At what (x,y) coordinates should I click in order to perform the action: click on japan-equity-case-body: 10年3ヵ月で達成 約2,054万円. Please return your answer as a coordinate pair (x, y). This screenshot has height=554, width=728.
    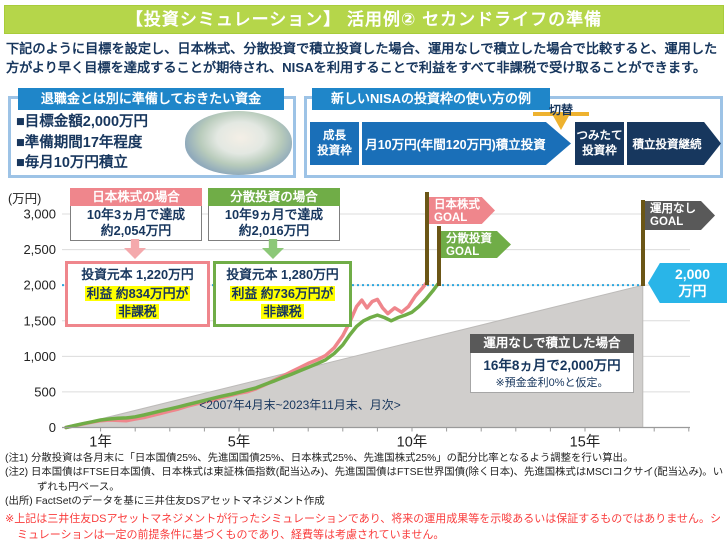
    Looking at the image, I should click on (136, 224).